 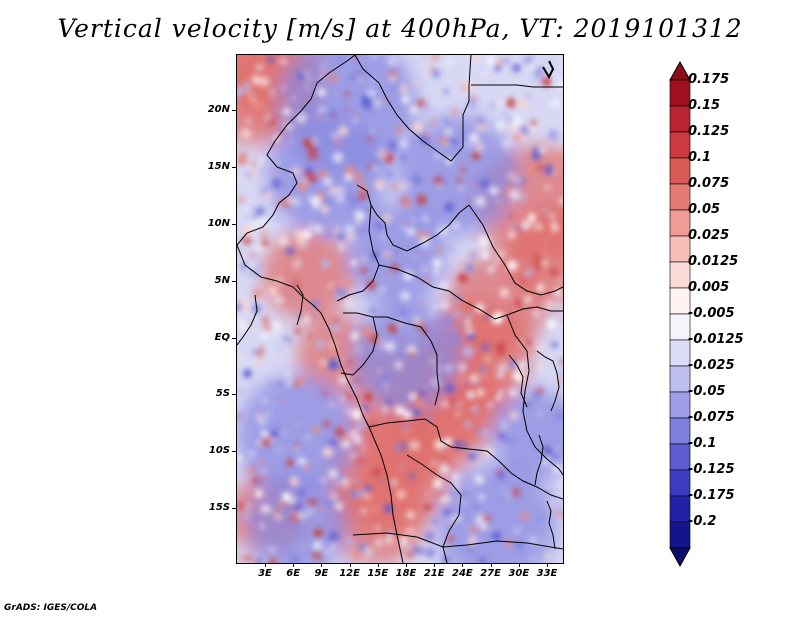 What do you see at coordinates (515, 250) in the screenshot?
I see `border-sudan` at bounding box center [515, 250].